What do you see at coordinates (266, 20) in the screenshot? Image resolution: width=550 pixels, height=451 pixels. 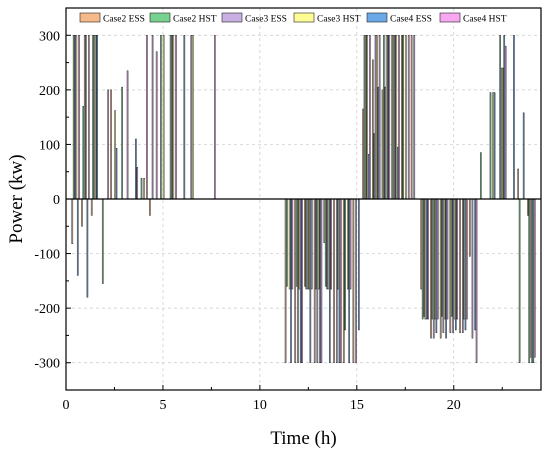 I see `legend-label: Case3 ESS` at bounding box center [266, 20].